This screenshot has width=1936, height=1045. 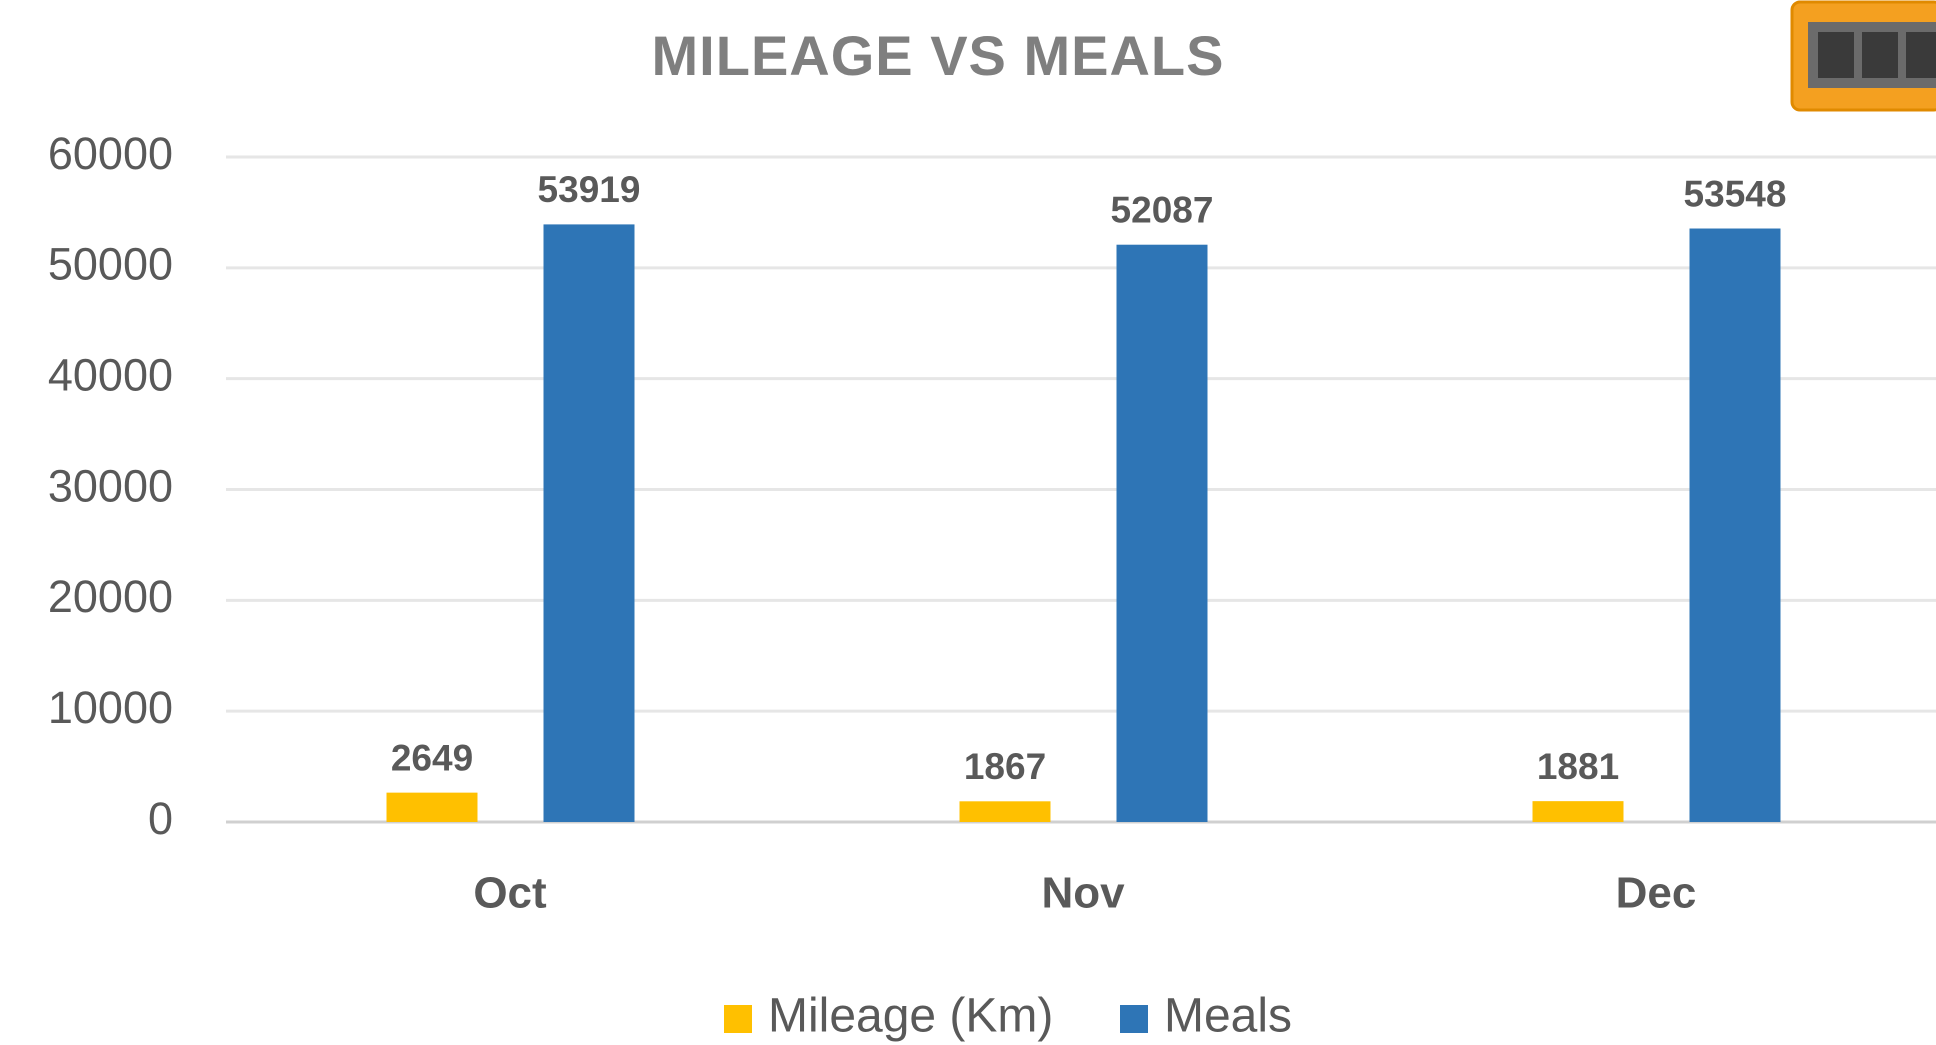 What do you see at coordinates (110, 596) in the screenshot?
I see `y-tick-label: 20000` at bounding box center [110, 596].